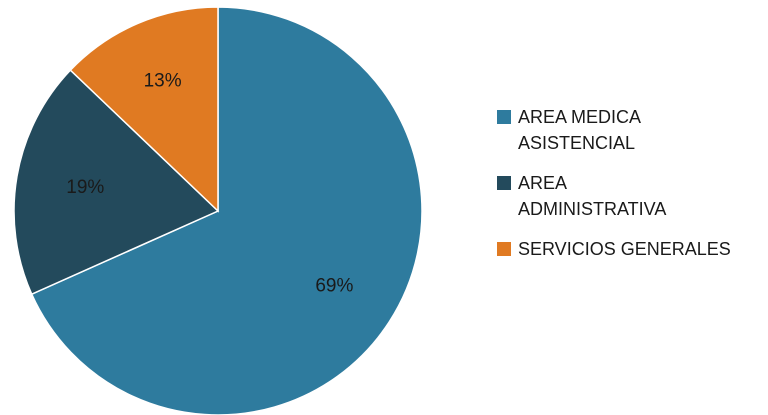 The height and width of the screenshot is (415, 768). What do you see at coordinates (163, 81) in the screenshot?
I see `data-label-servicios-generales: 13%` at bounding box center [163, 81].